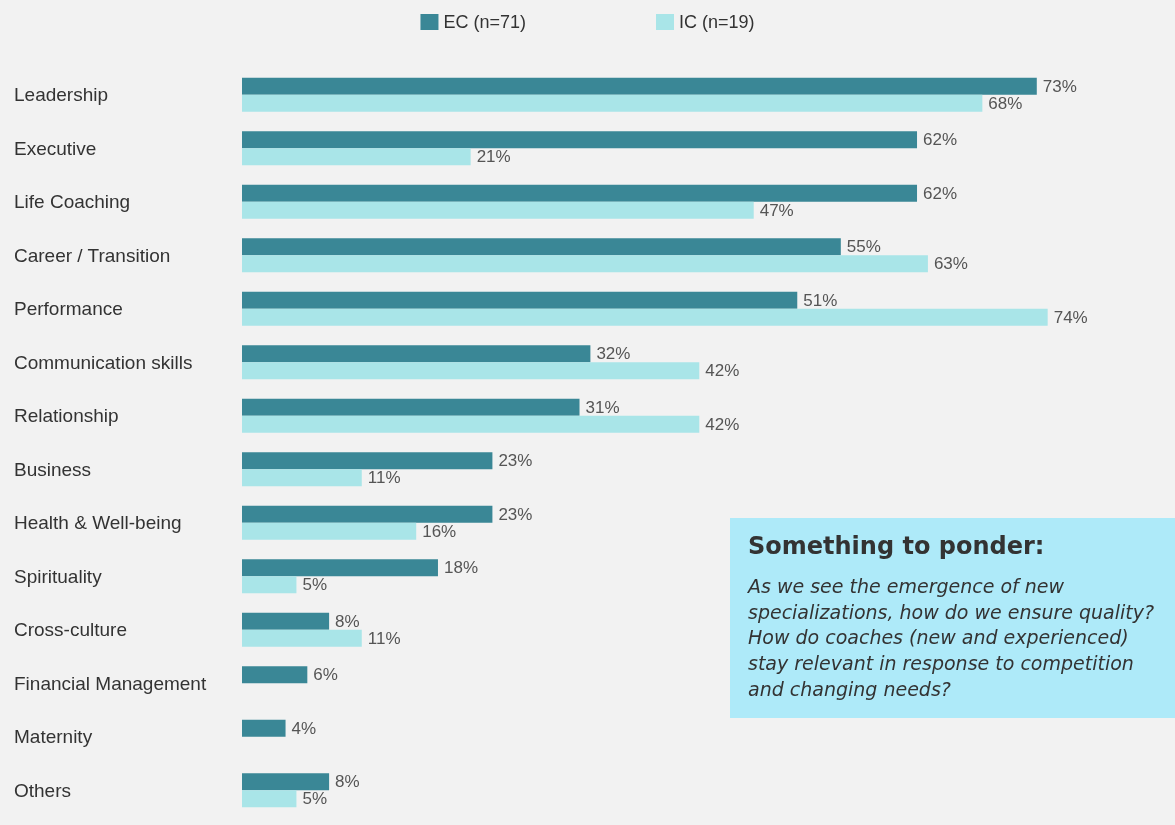 The image size is (1175, 825). I want to click on data-label: 16%, so click(439, 531).